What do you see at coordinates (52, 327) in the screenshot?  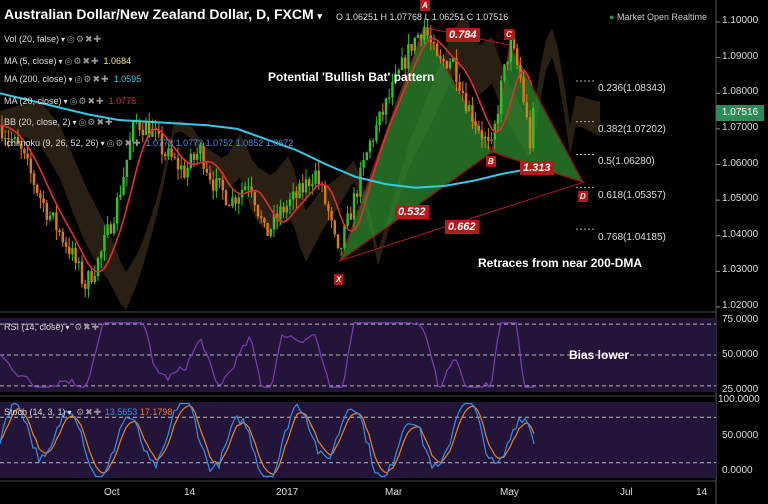 I see `rsi-legend: RSI (14, close) ▾ ⚙✖✚` at bounding box center [52, 327].